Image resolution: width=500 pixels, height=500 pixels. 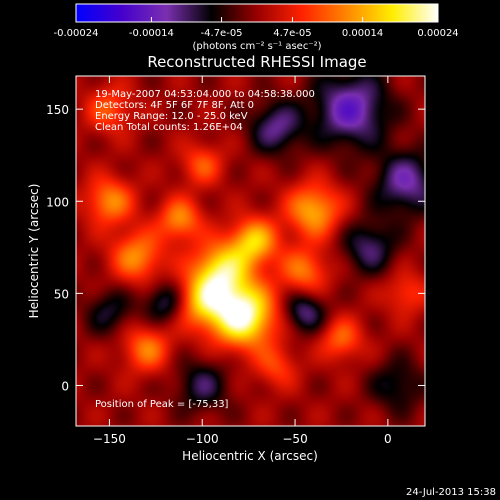 What do you see at coordinates (202, 439) in the screenshot?
I see `x-tick-label: −100` at bounding box center [202, 439].